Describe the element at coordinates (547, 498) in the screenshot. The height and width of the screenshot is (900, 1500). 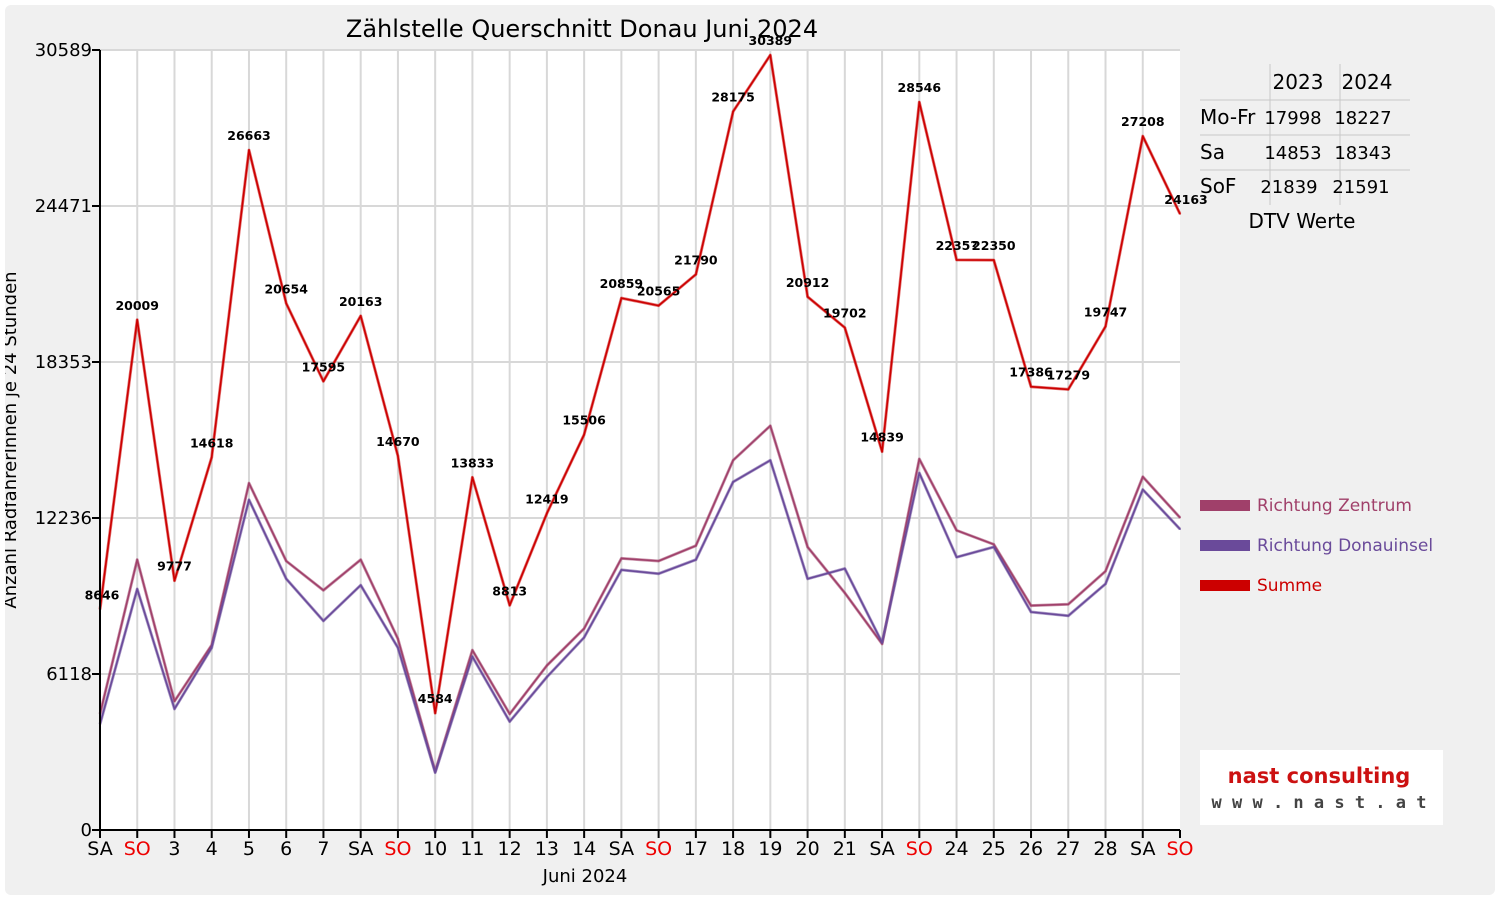
I see `data-label: 12419` at that location.